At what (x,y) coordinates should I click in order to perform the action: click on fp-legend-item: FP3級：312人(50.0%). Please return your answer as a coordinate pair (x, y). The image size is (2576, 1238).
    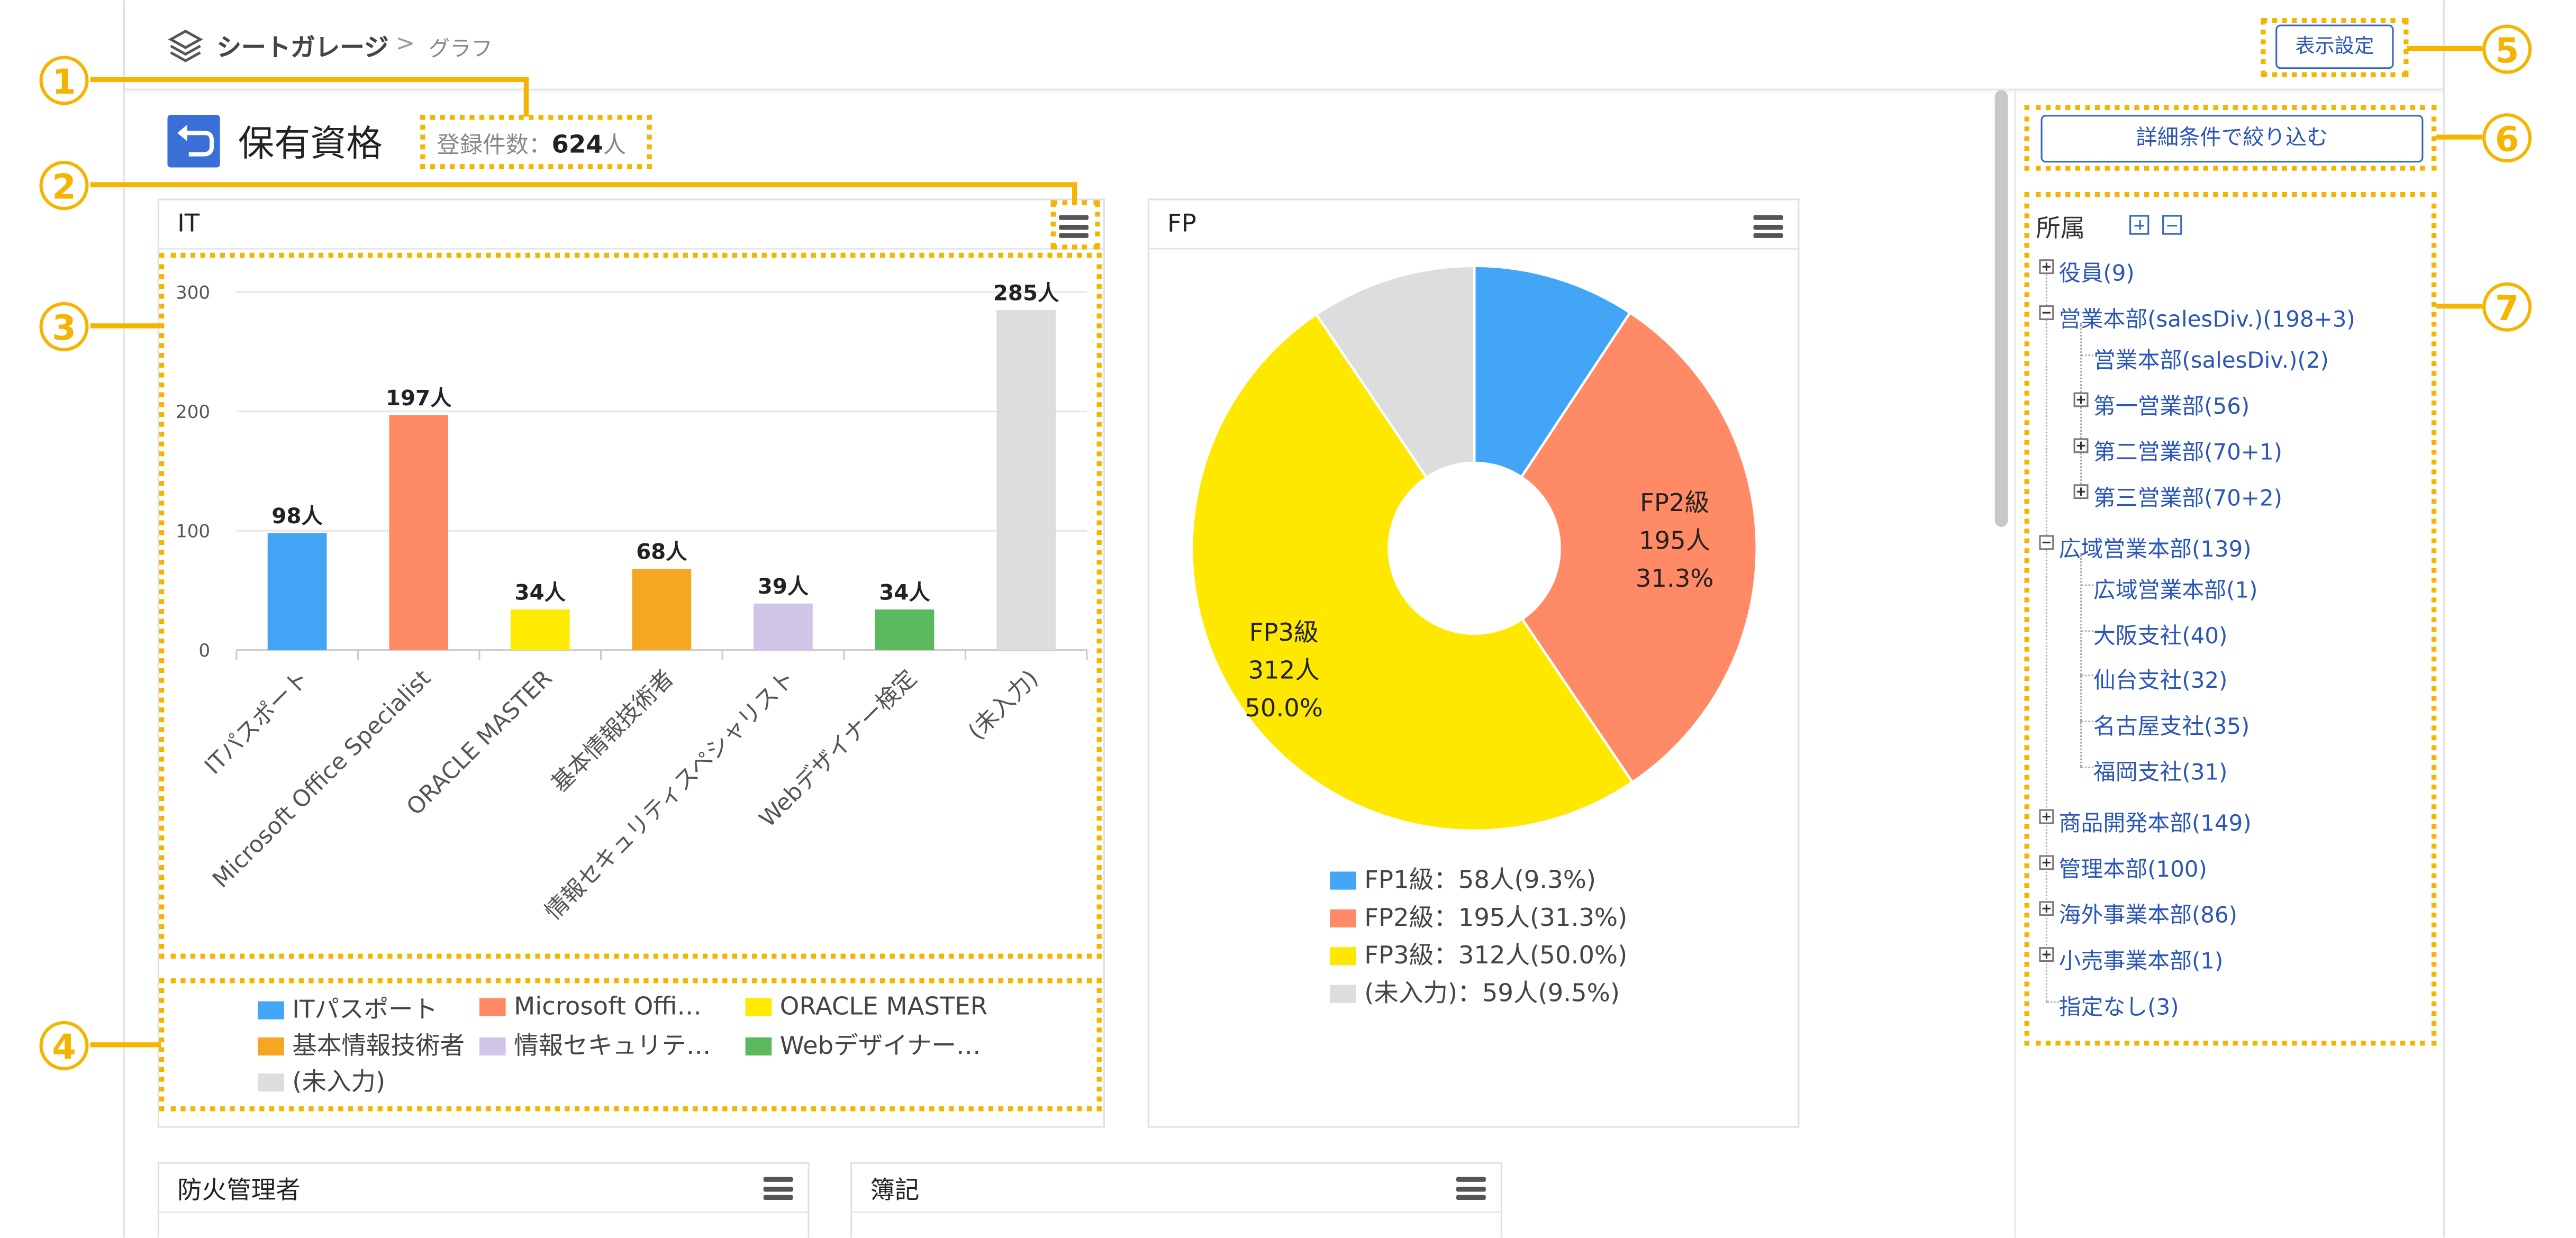
    Looking at the image, I should click on (1478, 955).